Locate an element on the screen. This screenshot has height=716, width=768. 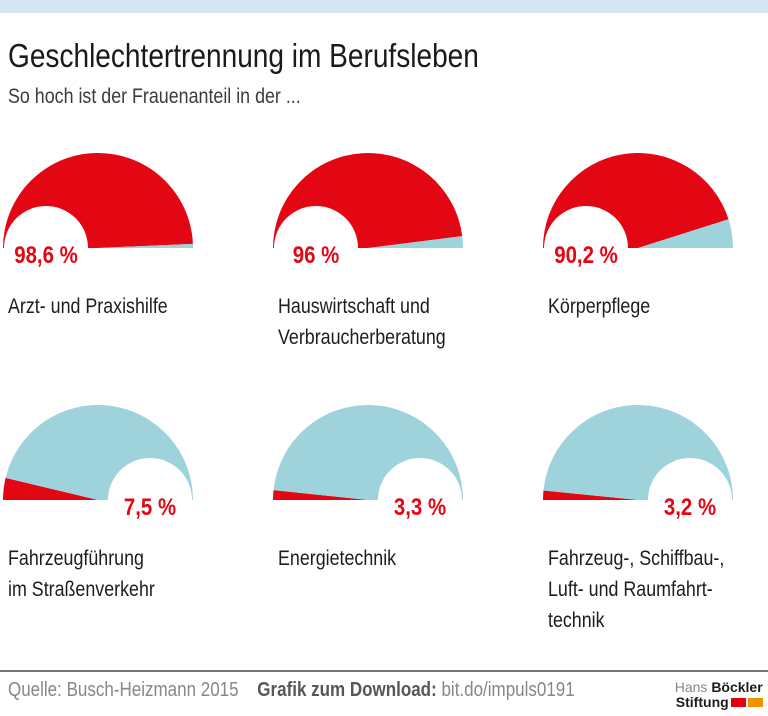
gauge-cell: 7,5 % Fahrzeugführung im Straßenverkehr is located at coordinates (140, 518).